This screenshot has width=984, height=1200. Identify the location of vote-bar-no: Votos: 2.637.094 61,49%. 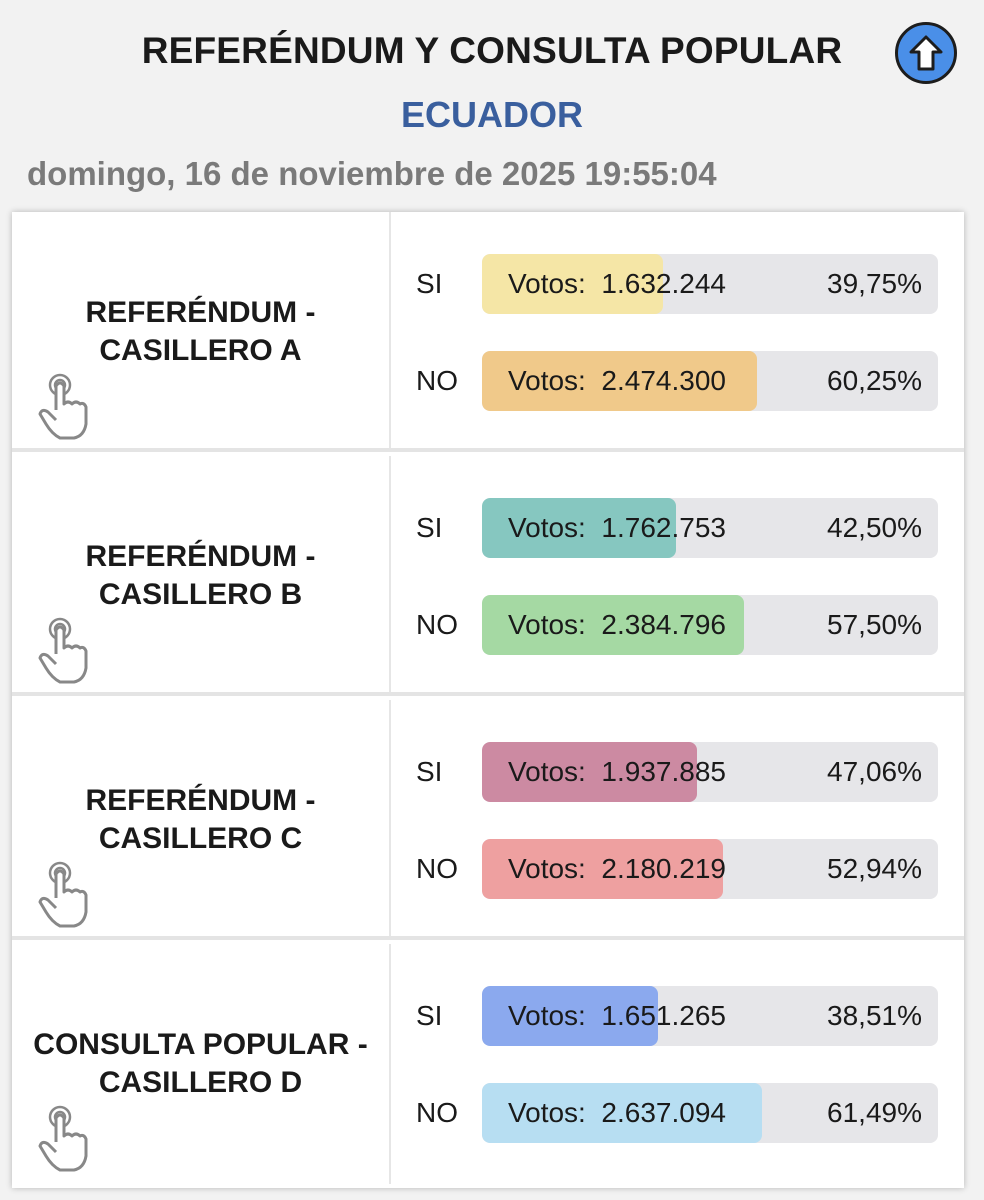
(710, 1113).